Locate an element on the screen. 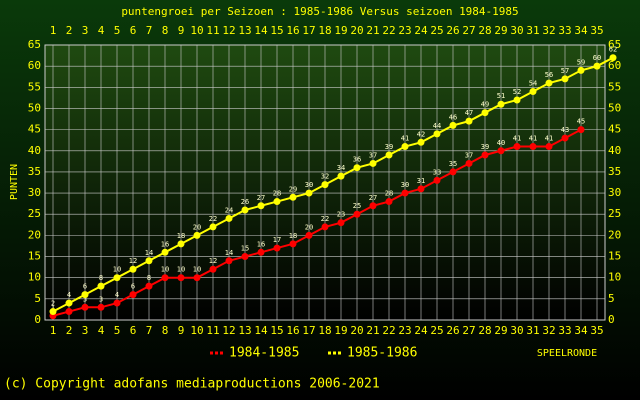  x-top-tick-label: 34 is located at coordinates (581, 30).